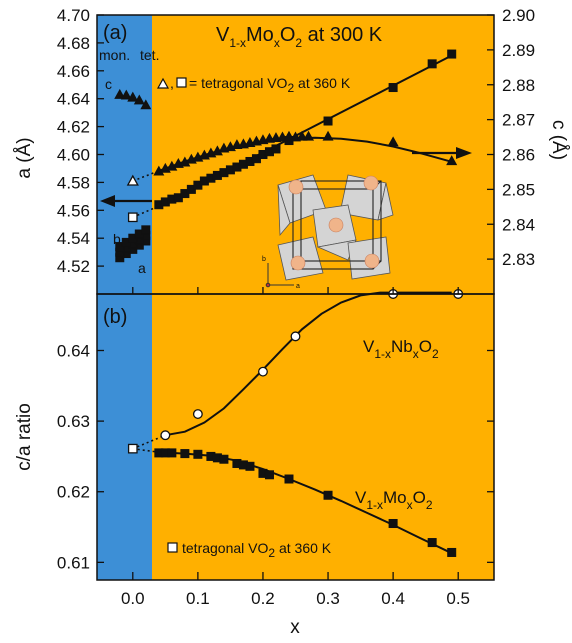 The height and width of the screenshot is (643, 572). I want to click on legend-b-open-square, so click(172, 547).